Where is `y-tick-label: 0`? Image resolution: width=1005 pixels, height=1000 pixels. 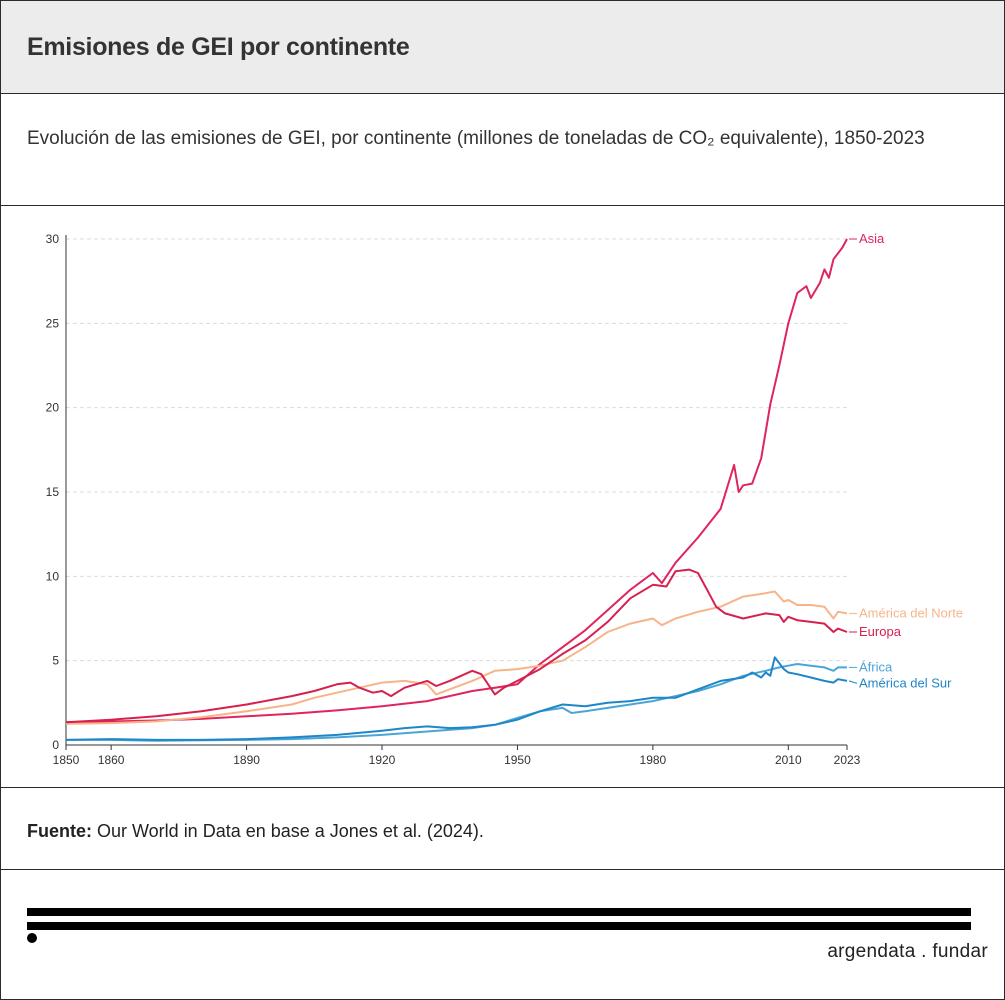
y-tick-label: 0 is located at coordinates (55, 745).